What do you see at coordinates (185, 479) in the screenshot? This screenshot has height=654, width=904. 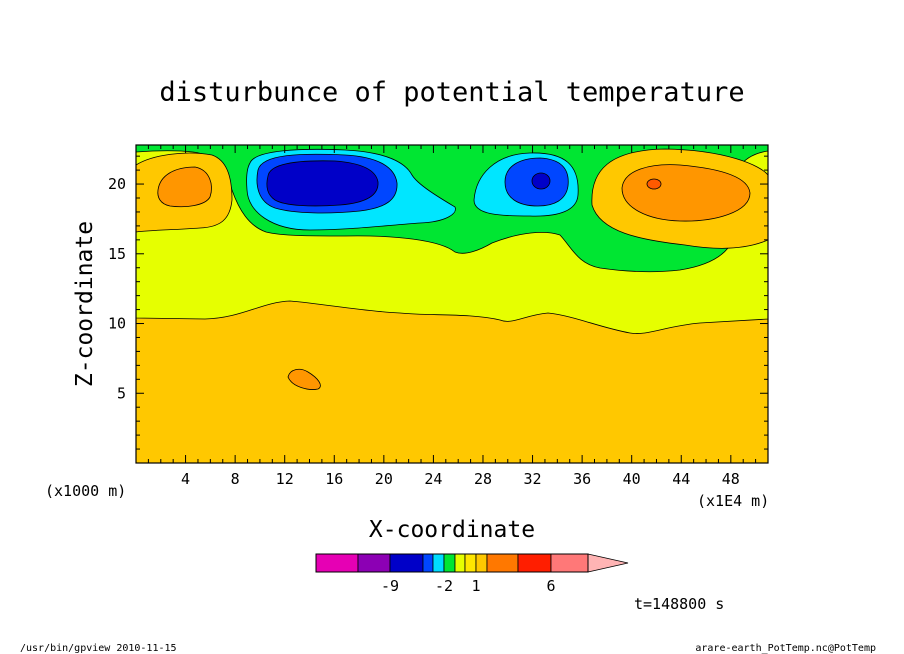 I see `x-tick-label: 4` at bounding box center [185, 479].